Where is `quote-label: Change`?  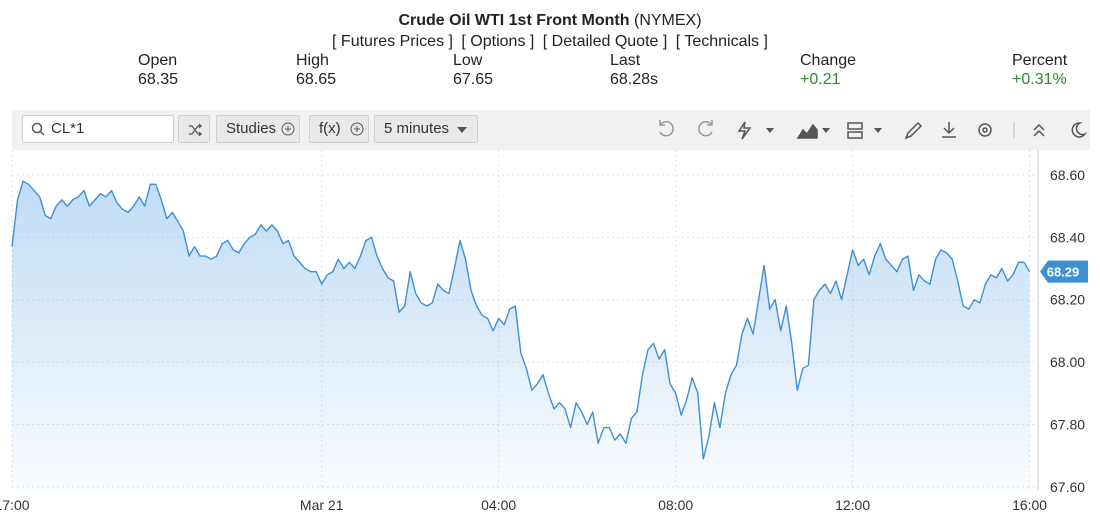
quote-label: Change is located at coordinates (828, 60).